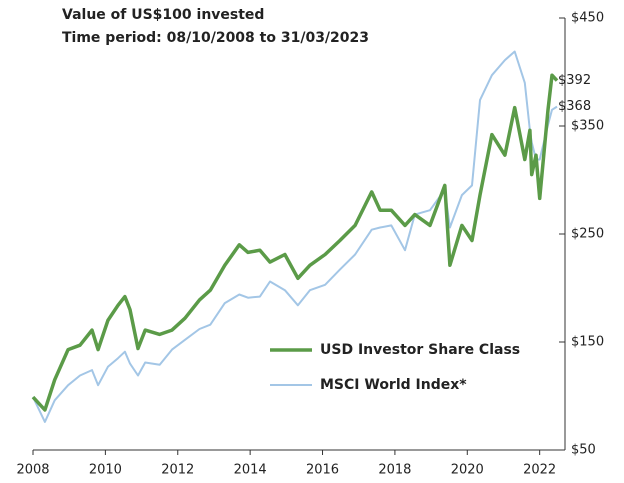 The height and width of the screenshot is (483, 624). What do you see at coordinates (250, 470) in the screenshot?
I see `x-tick-label: 2014` at bounding box center [250, 470].